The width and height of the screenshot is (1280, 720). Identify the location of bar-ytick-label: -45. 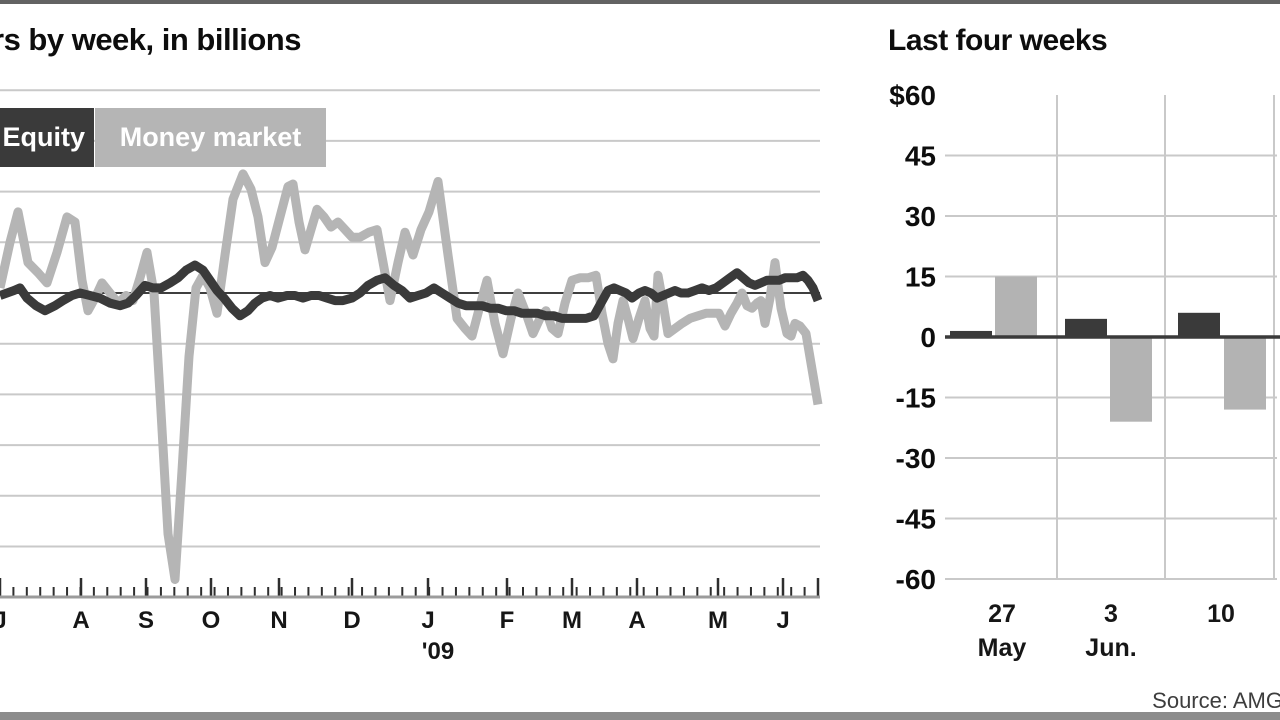
(916, 518).